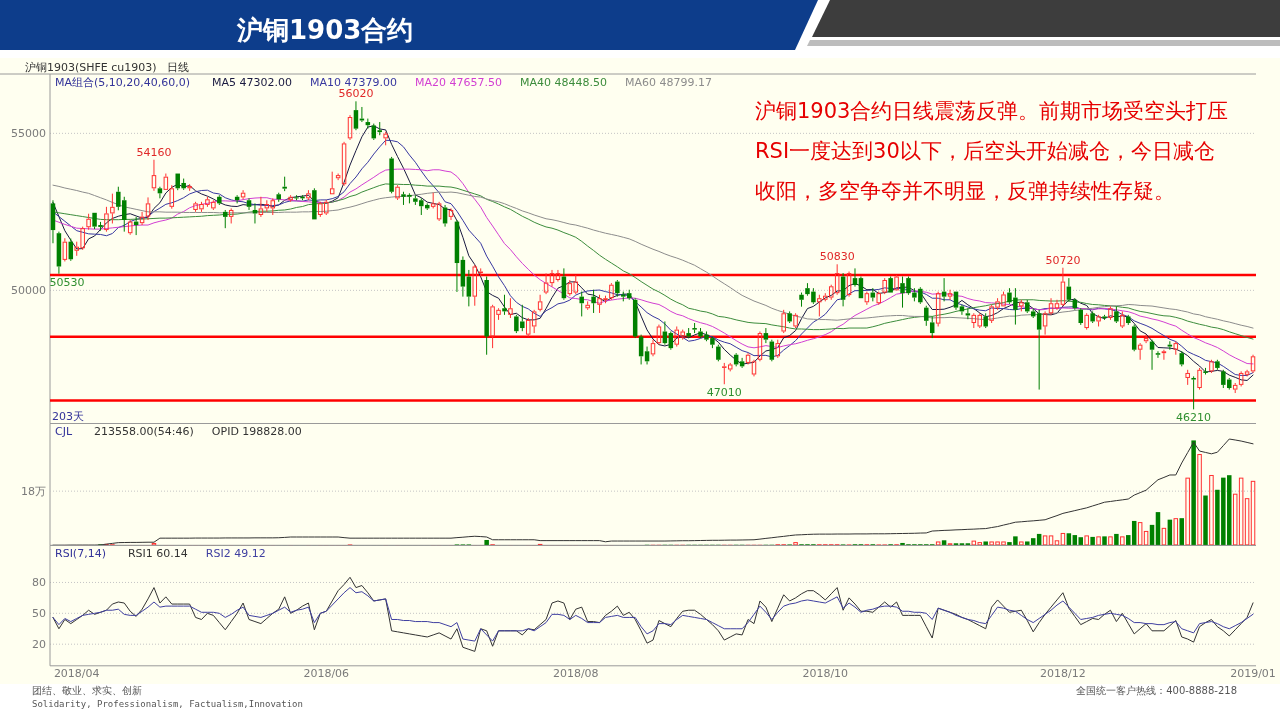 Image resolution: width=1280 pixels, height=720 pixels. What do you see at coordinates (157, 553) in the screenshot?
I see `text: RSI1 60.14` at bounding box center [157, 553].